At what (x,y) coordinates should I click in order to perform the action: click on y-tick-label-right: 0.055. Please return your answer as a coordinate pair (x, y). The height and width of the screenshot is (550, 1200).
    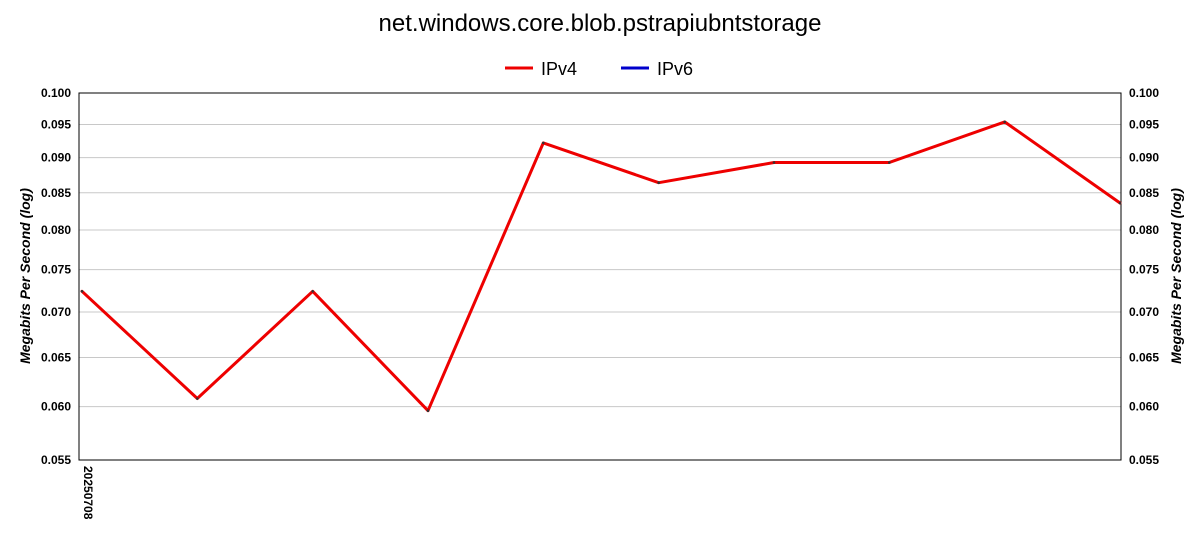
    Looking at the image, I should click on (1144, 460).